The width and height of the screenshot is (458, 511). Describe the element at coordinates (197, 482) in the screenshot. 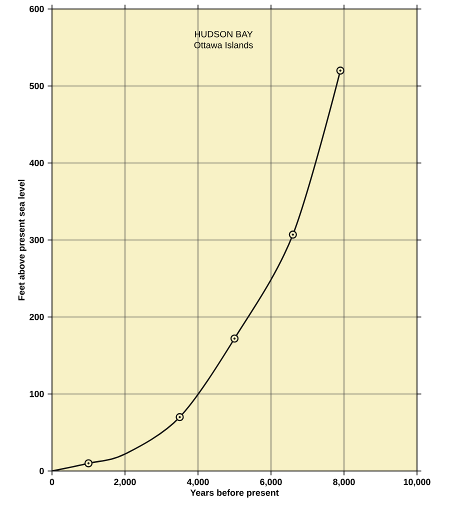

I see `x-tick-label: 4,000` at that location.